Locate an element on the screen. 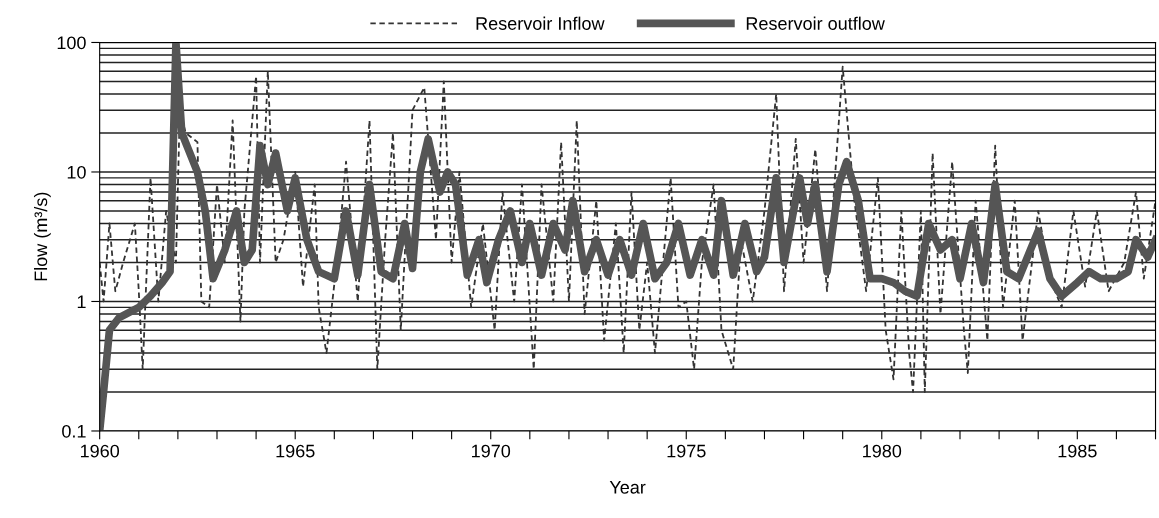  x-tick-label: 1965 is located at coordinates (295, 451).